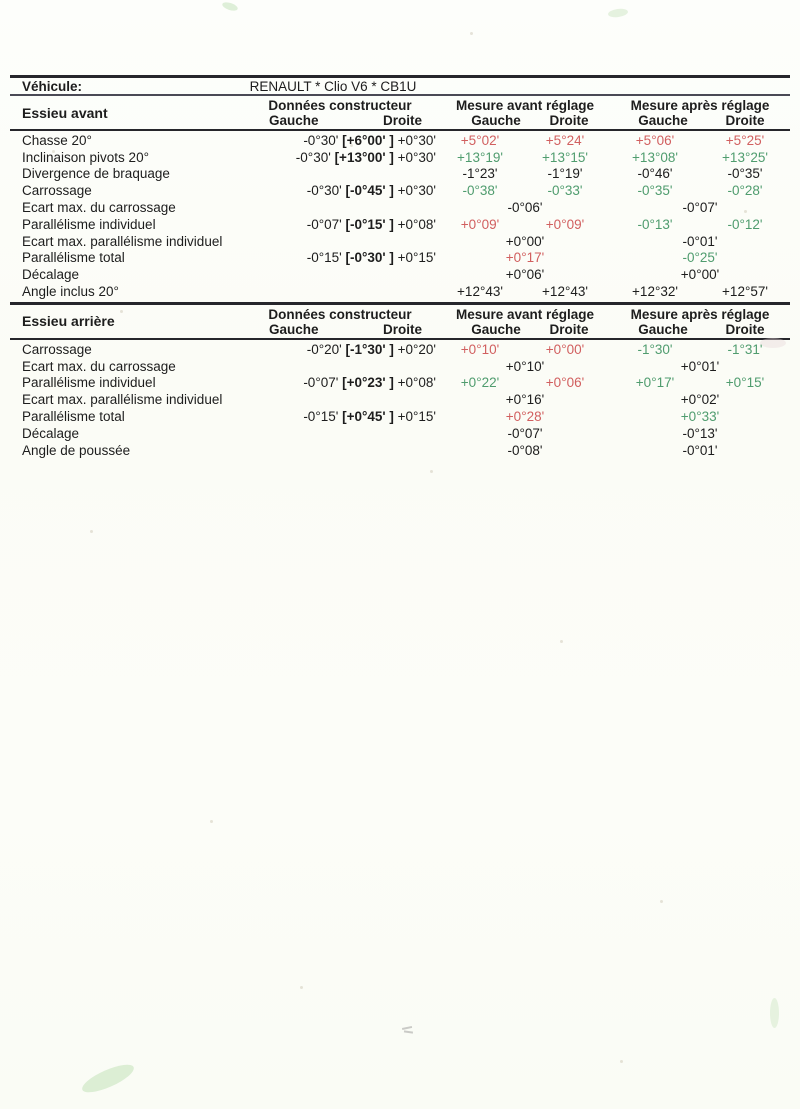  Describe the element at coordinates (51, 433) in the screenshot. I see `row-label: Décalage` at that location.